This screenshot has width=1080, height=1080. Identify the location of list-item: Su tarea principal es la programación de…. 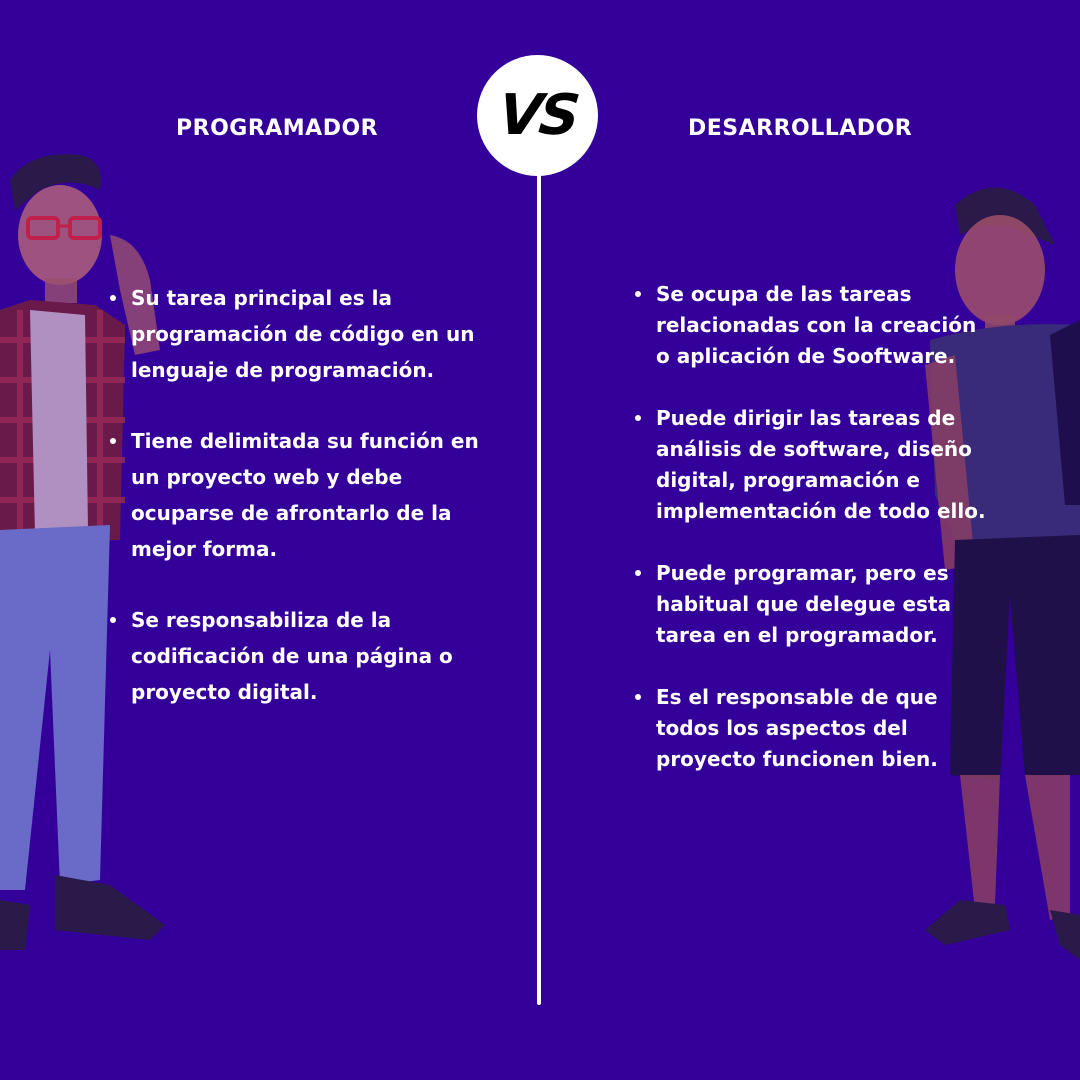
(295, 334).